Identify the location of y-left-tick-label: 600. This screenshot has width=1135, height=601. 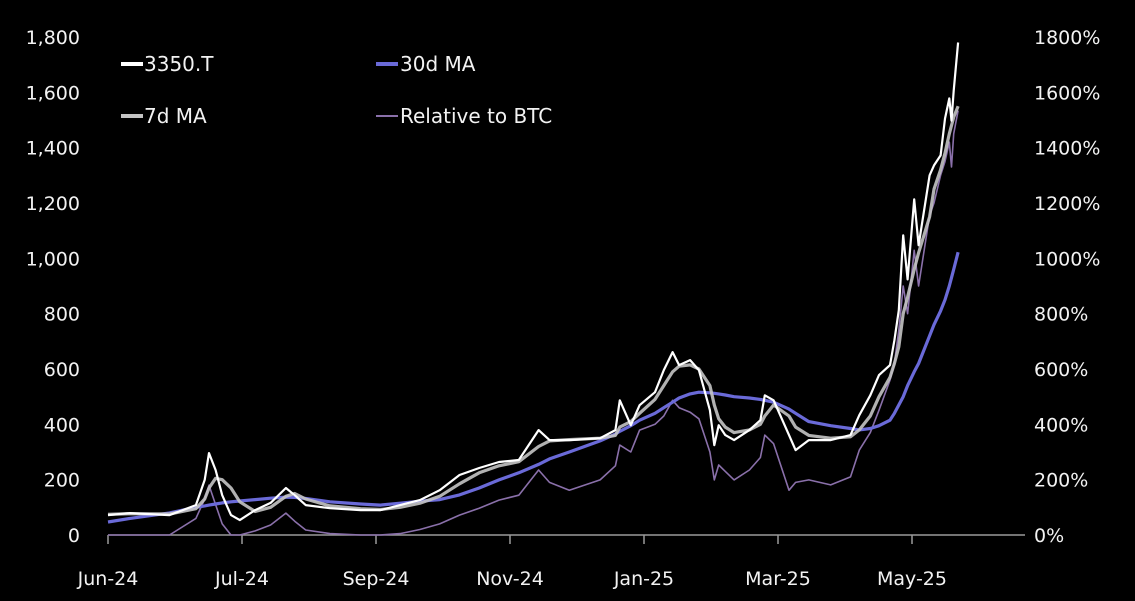
(62, 370).